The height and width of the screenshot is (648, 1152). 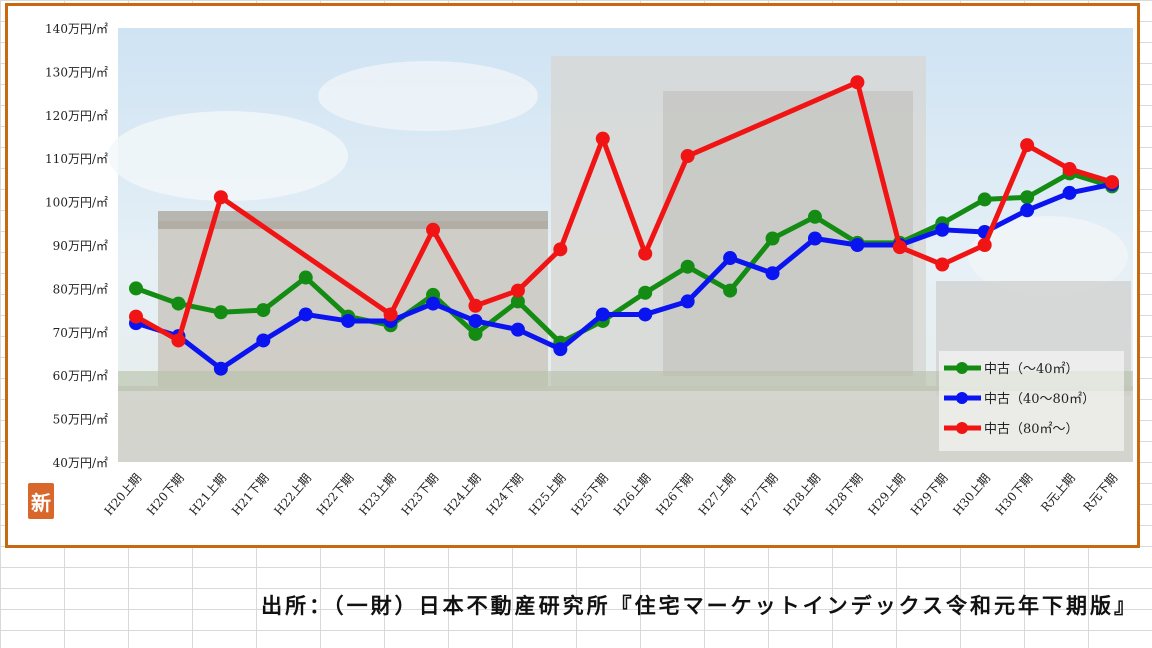 I want to click on x-tick-label: H20上期, so click(x=123, y=494).